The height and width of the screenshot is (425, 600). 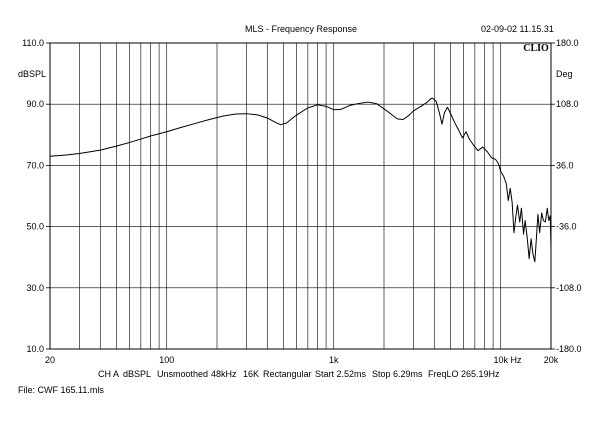 I want to click on y-tick-label: 50.0, so click(x=35, y=227).